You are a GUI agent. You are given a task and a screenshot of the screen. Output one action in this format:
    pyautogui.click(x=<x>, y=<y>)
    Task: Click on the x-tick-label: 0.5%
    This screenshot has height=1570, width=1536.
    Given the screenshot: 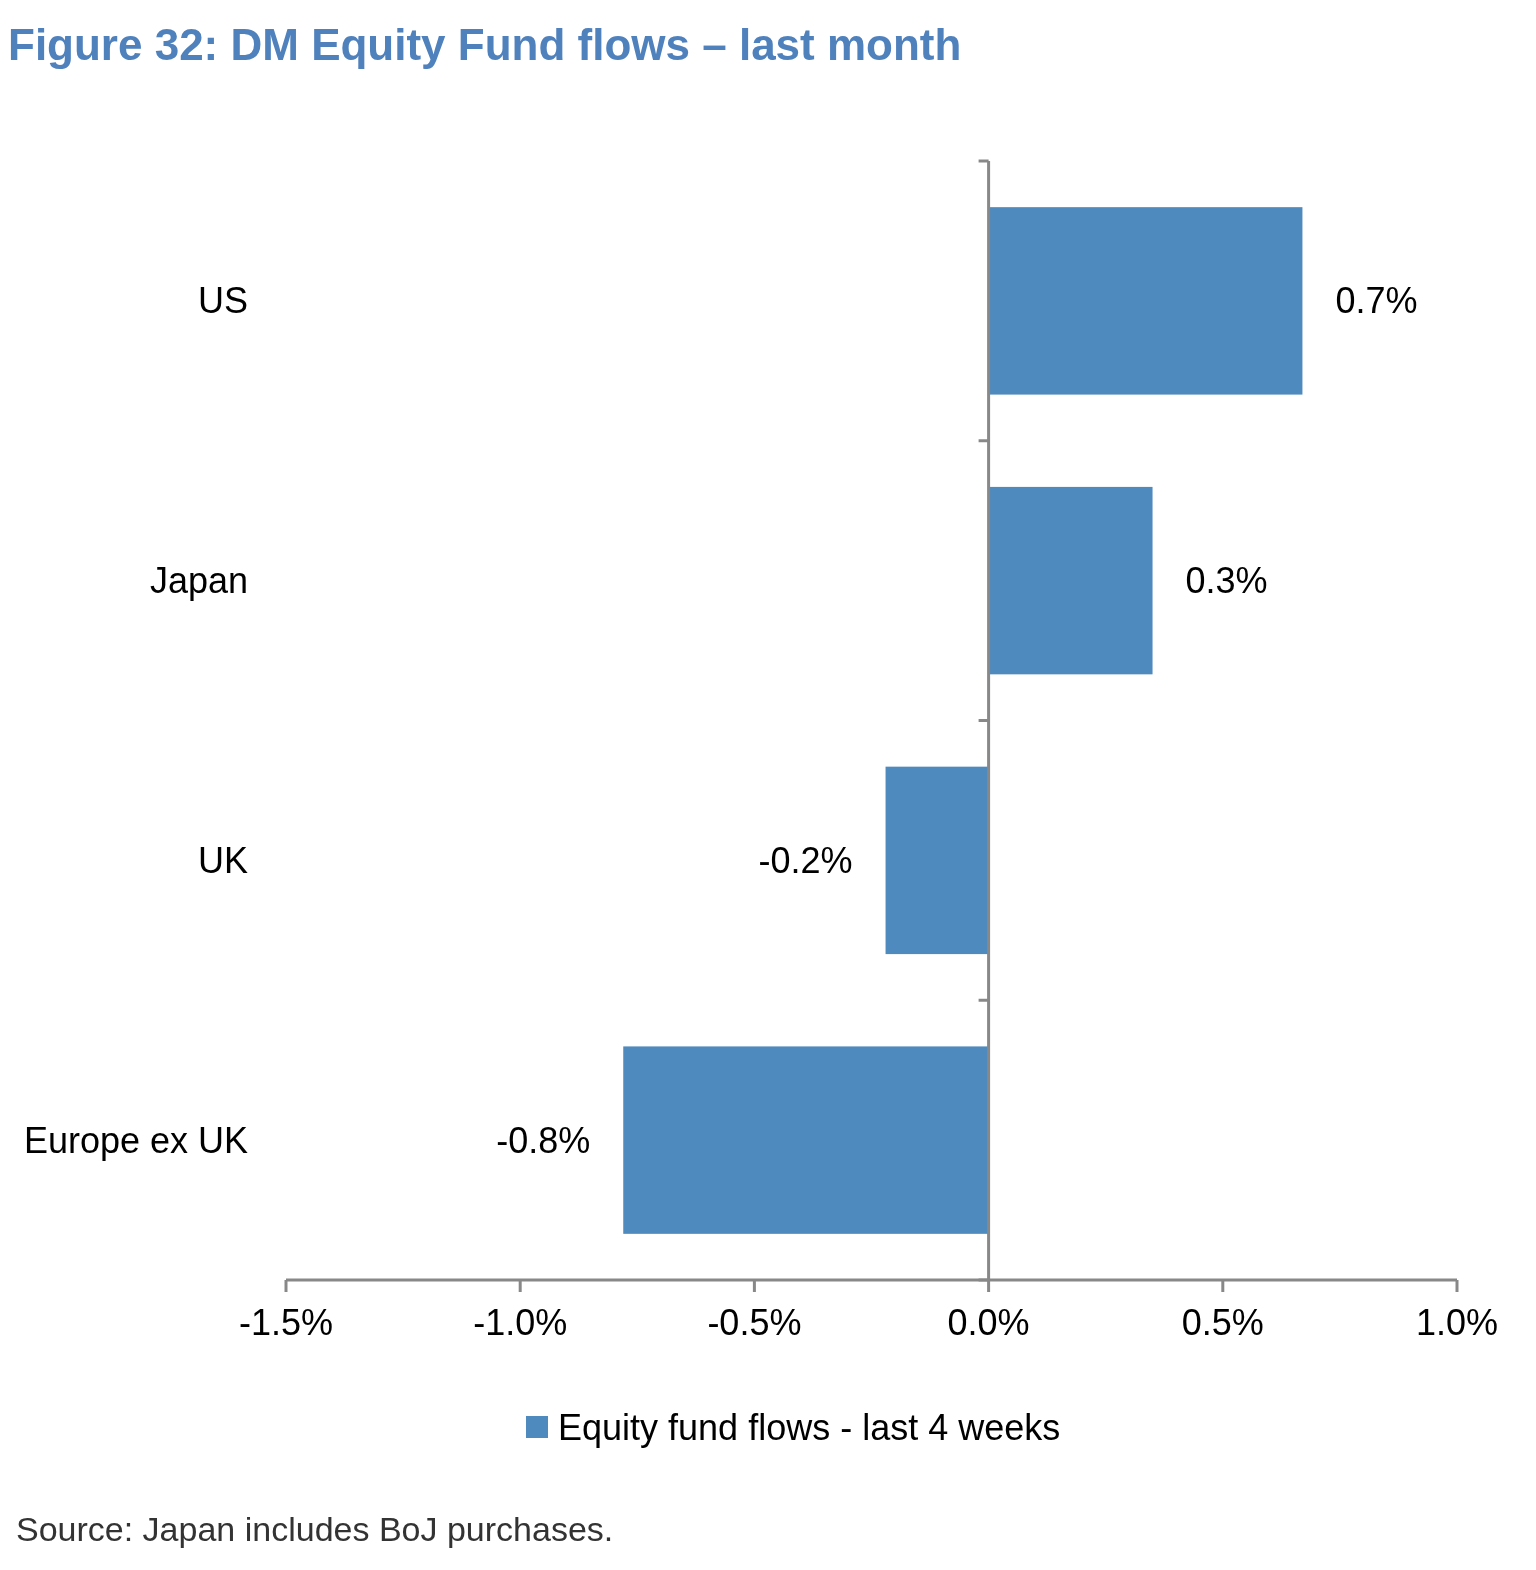 What is the action you would take?
    pyautogui.click(x=1222, y=1322)
    